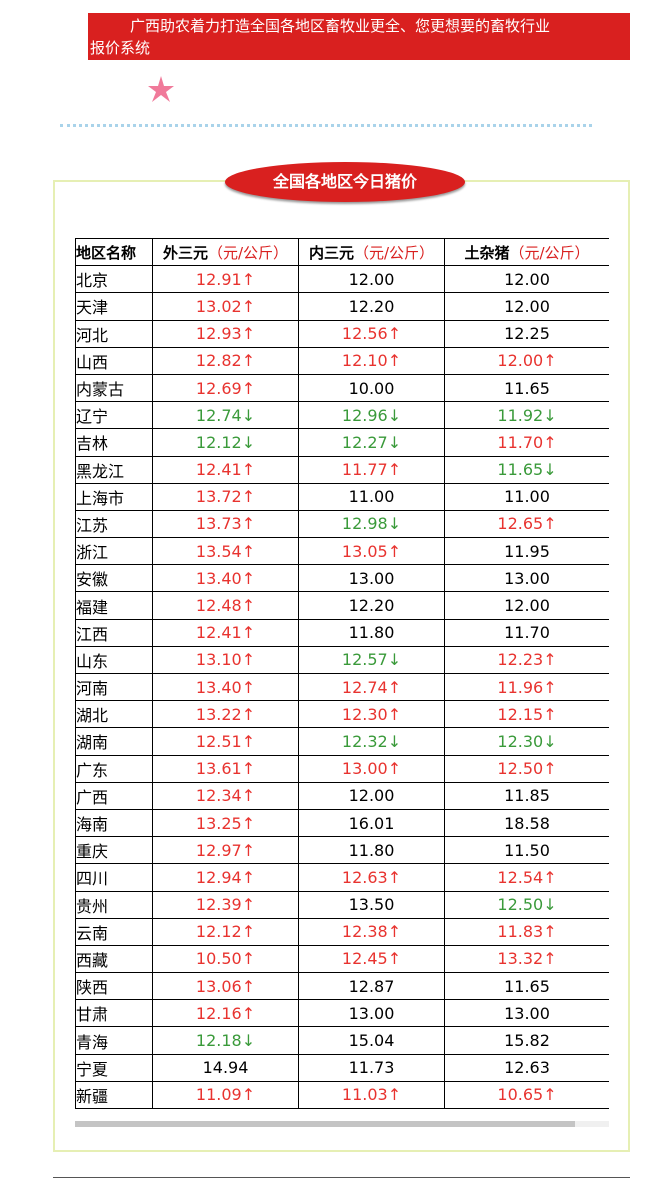  I want to click on price-cell: 12.10↑, so click(371, 360).